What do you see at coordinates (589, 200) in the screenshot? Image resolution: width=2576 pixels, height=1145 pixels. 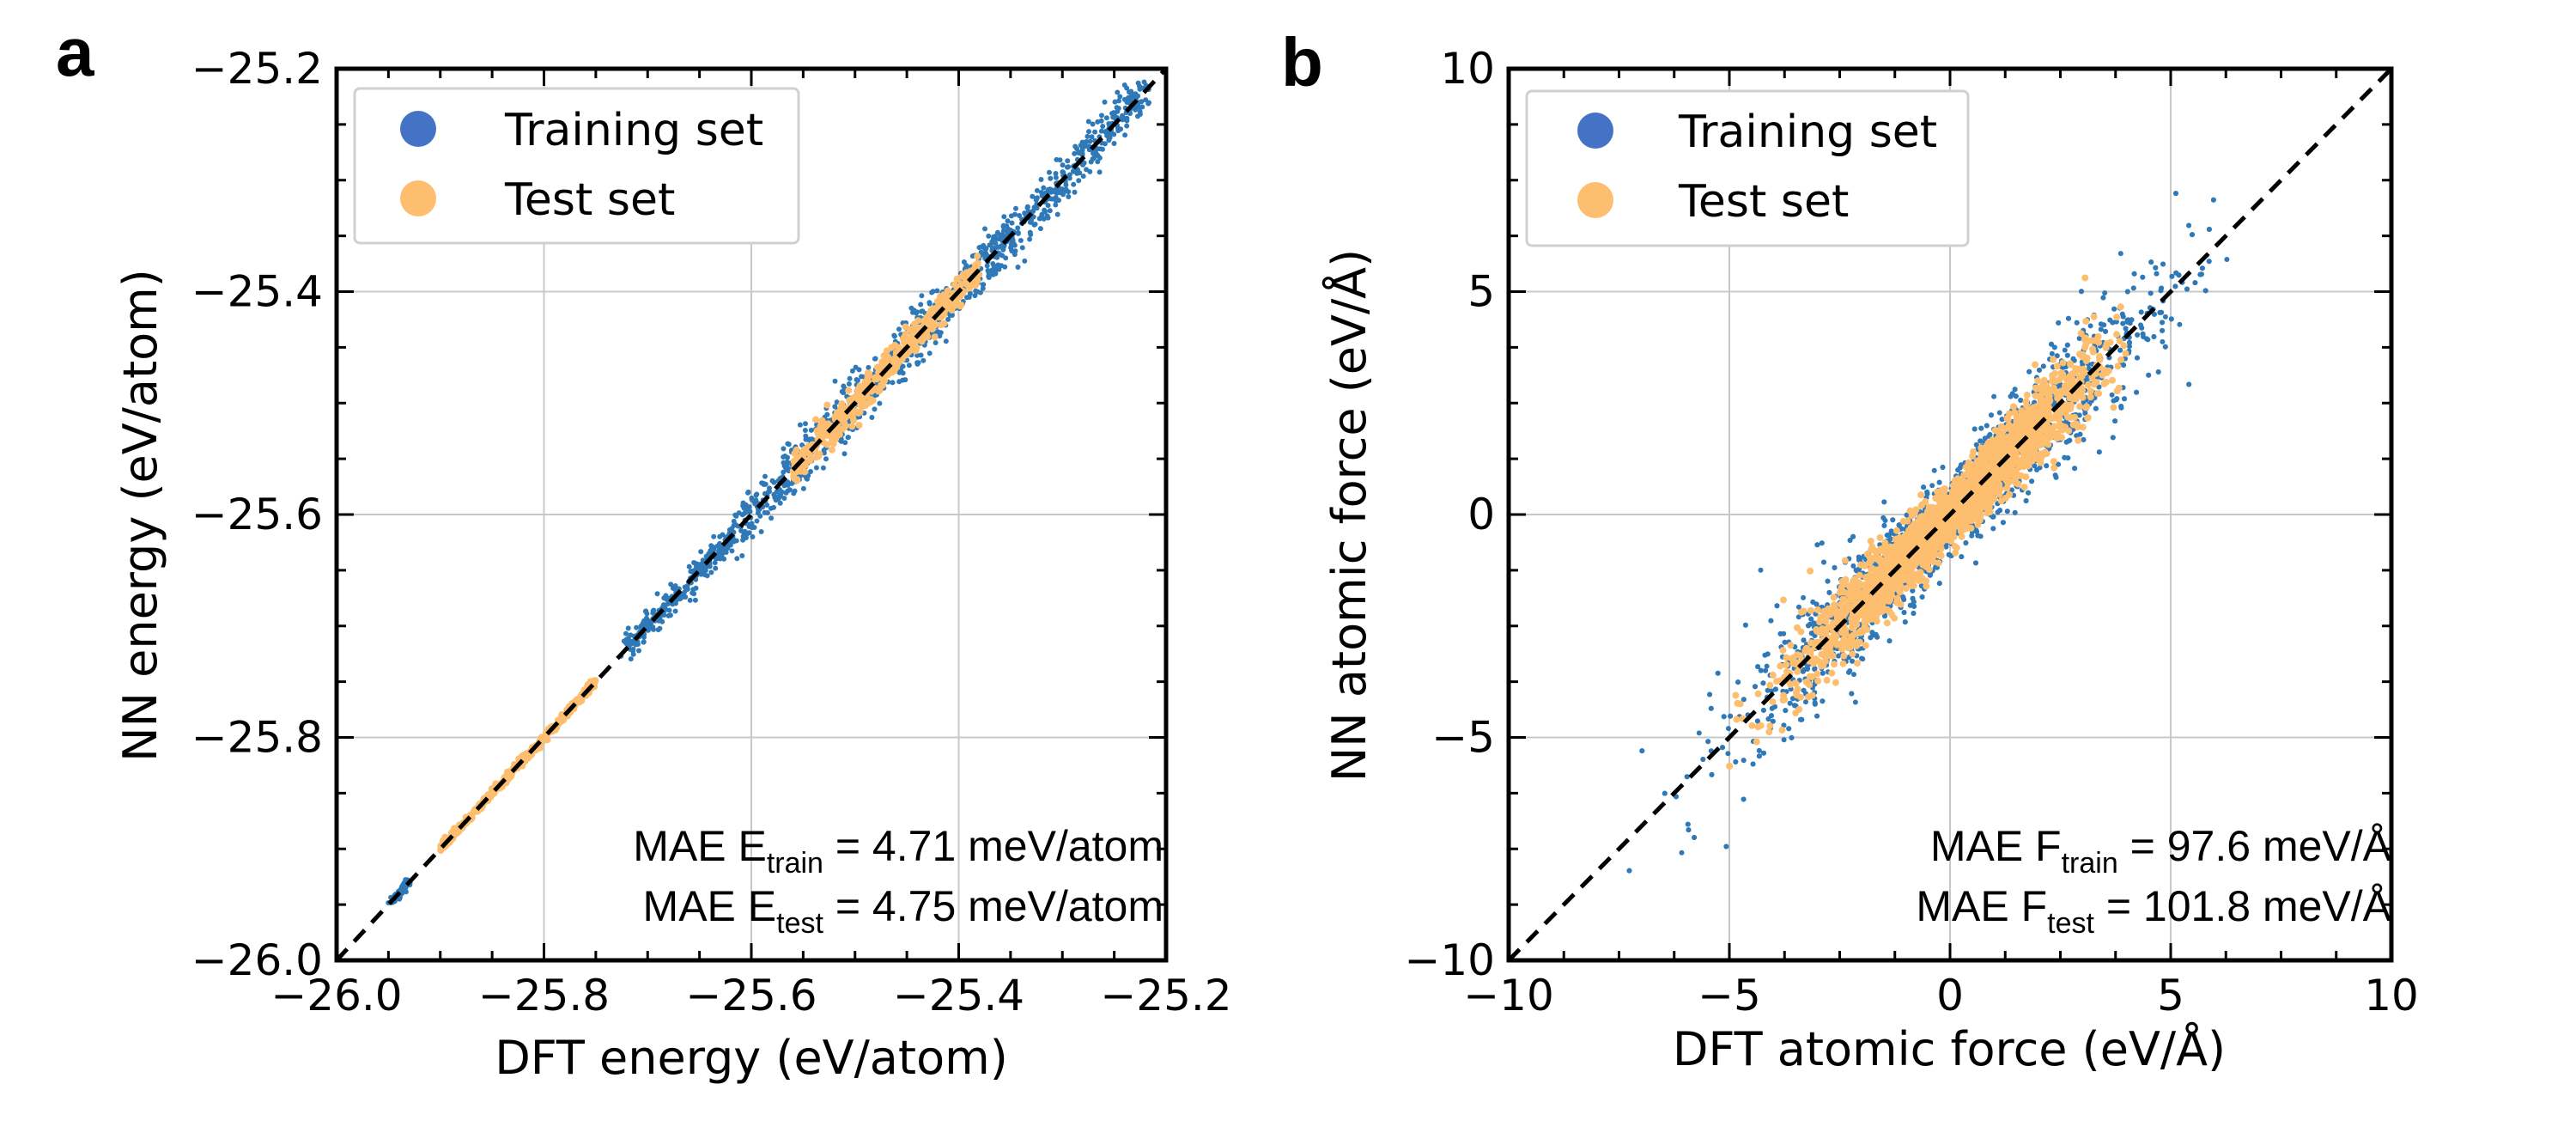 I see `legend-label-test-a: Test set` at bounding box center [589, 200].